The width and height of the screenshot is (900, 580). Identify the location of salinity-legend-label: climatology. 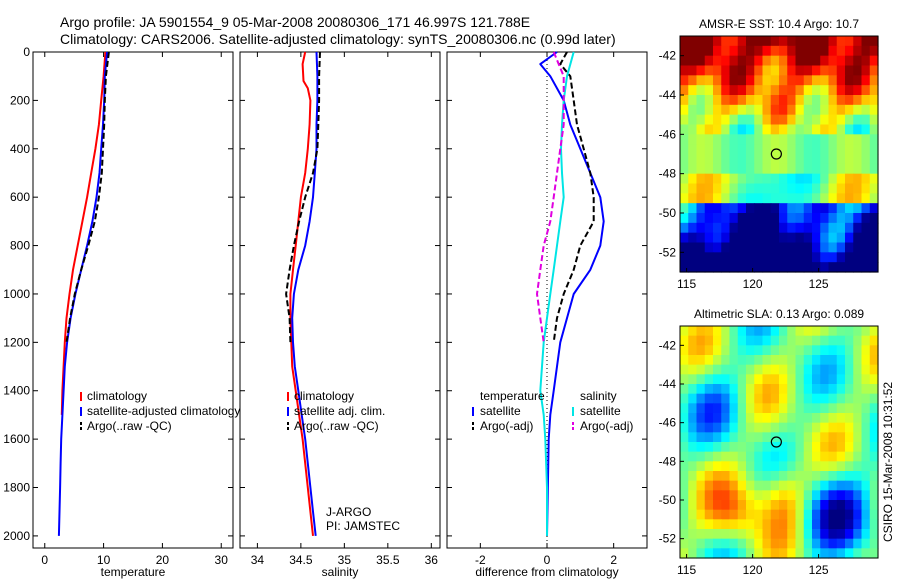
(324, 396).